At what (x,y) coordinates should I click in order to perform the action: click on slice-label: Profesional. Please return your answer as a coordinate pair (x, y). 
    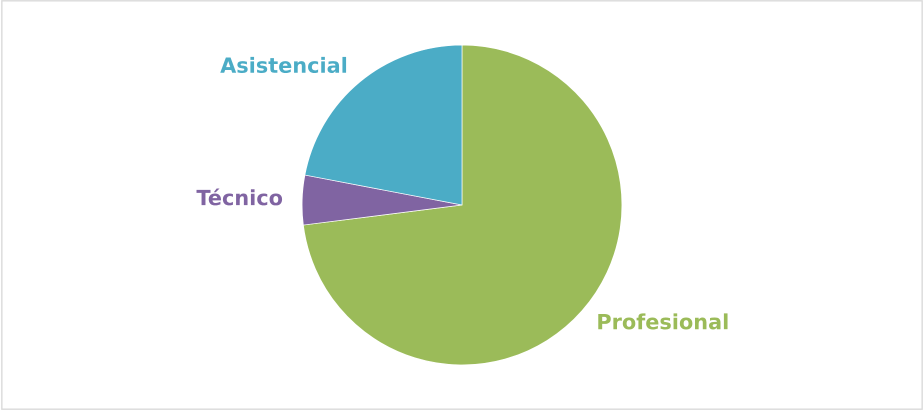
    Looking at the image, I should click on (663, 321).